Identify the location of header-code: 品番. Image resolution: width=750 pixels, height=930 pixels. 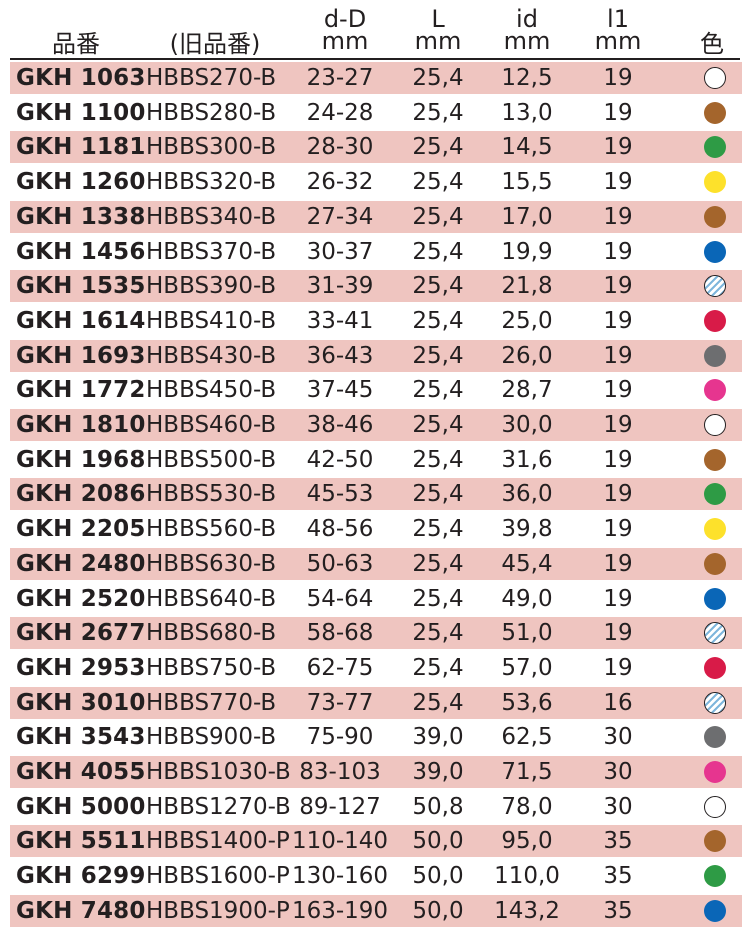
(76, 44).